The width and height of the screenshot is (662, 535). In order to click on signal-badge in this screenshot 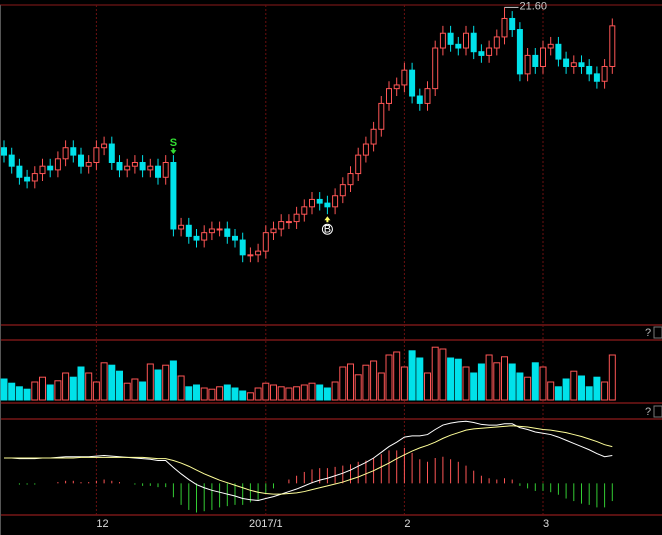, I will do `click(327, 229)`.